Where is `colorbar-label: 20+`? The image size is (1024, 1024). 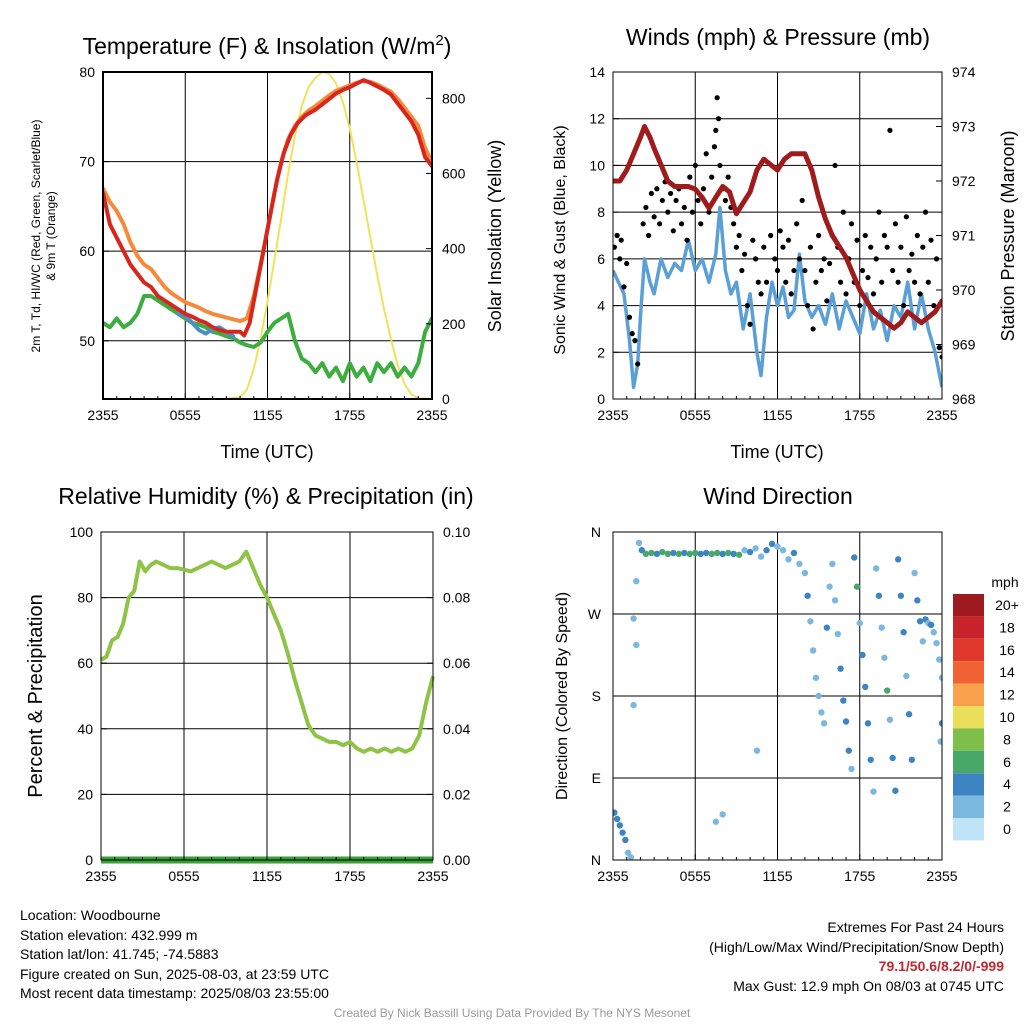
colorbar-label: 20+ is located at coordinates (1007, 605).